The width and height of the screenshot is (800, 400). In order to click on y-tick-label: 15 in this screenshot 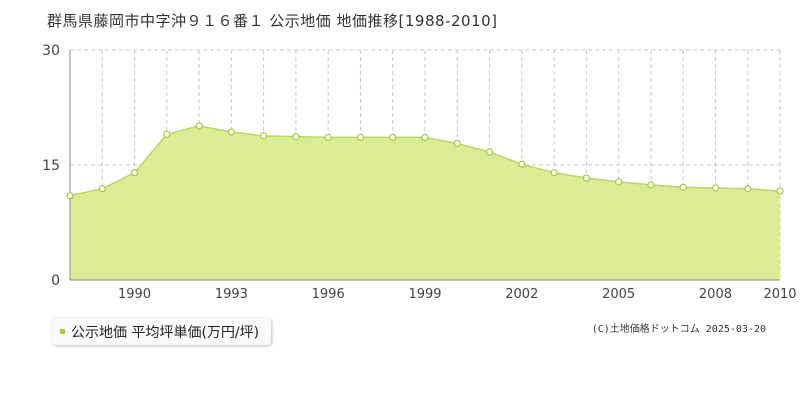, I will do `click(51, 166)`.